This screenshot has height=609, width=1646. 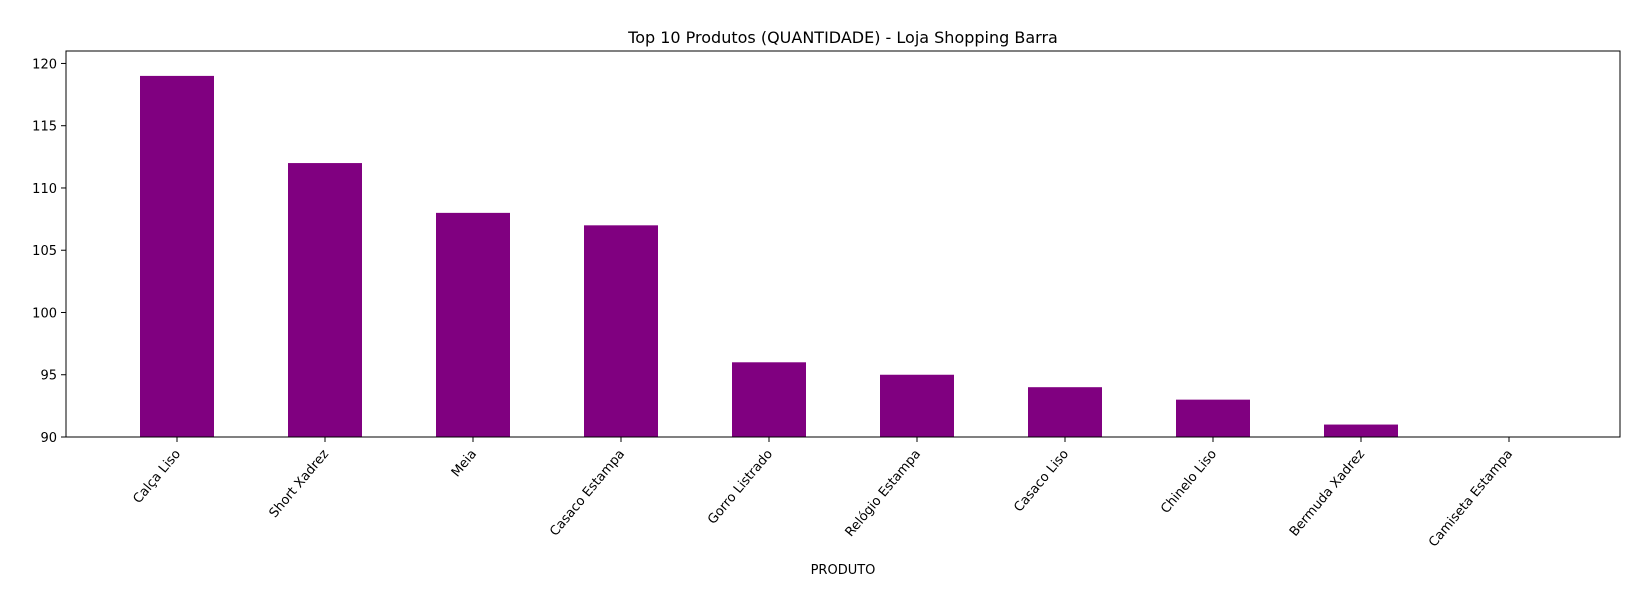 I want to click on x-tick-label: Casaco Liso, so click(x=1041, y=481).